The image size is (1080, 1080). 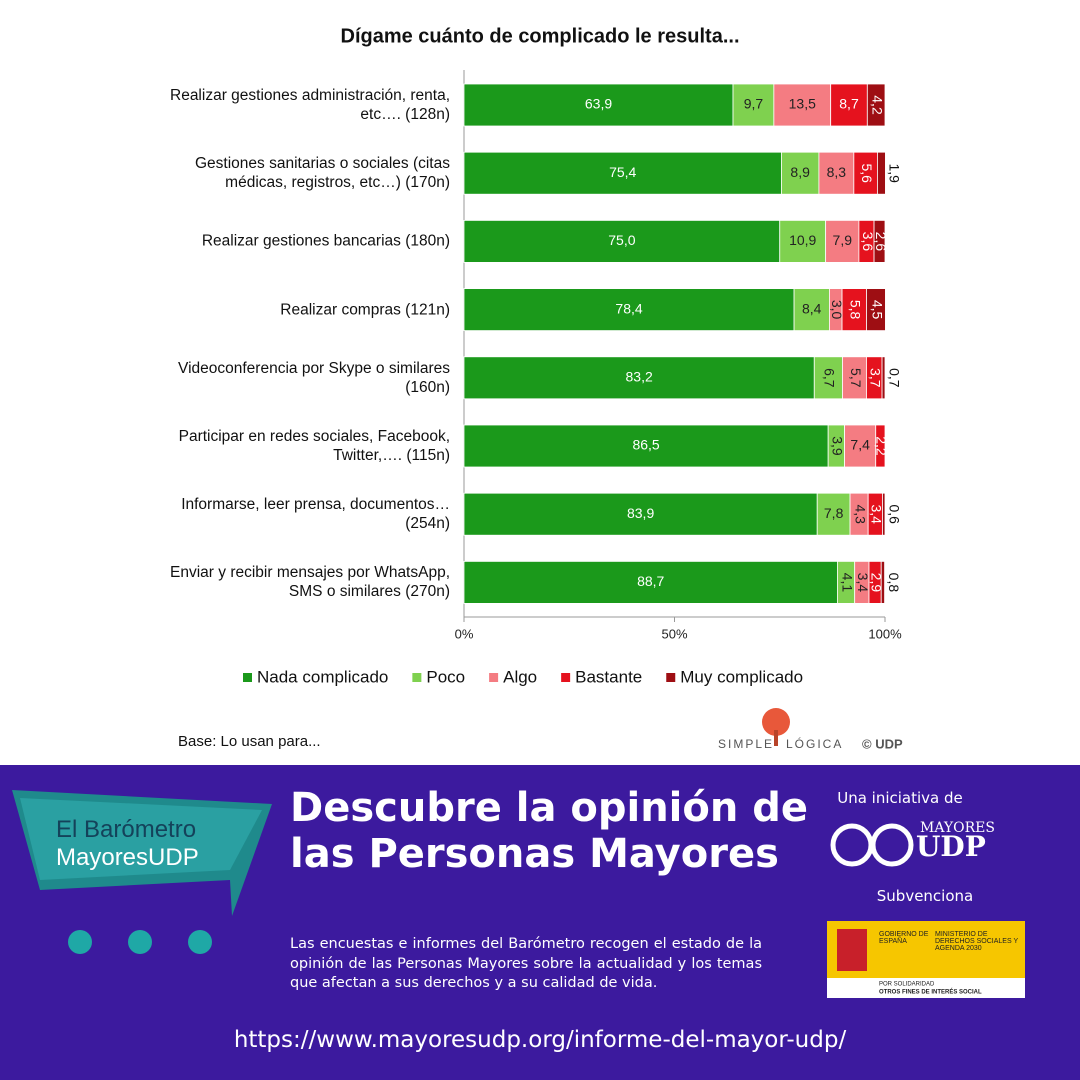 I want to click on data-label: 0,6, so click(x=894, y=514).